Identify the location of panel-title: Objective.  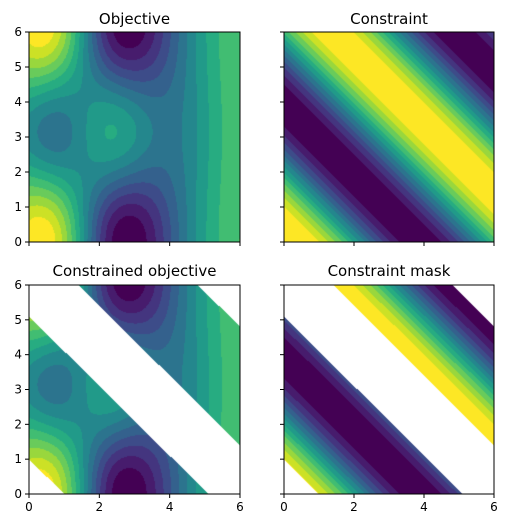
(134, 19).